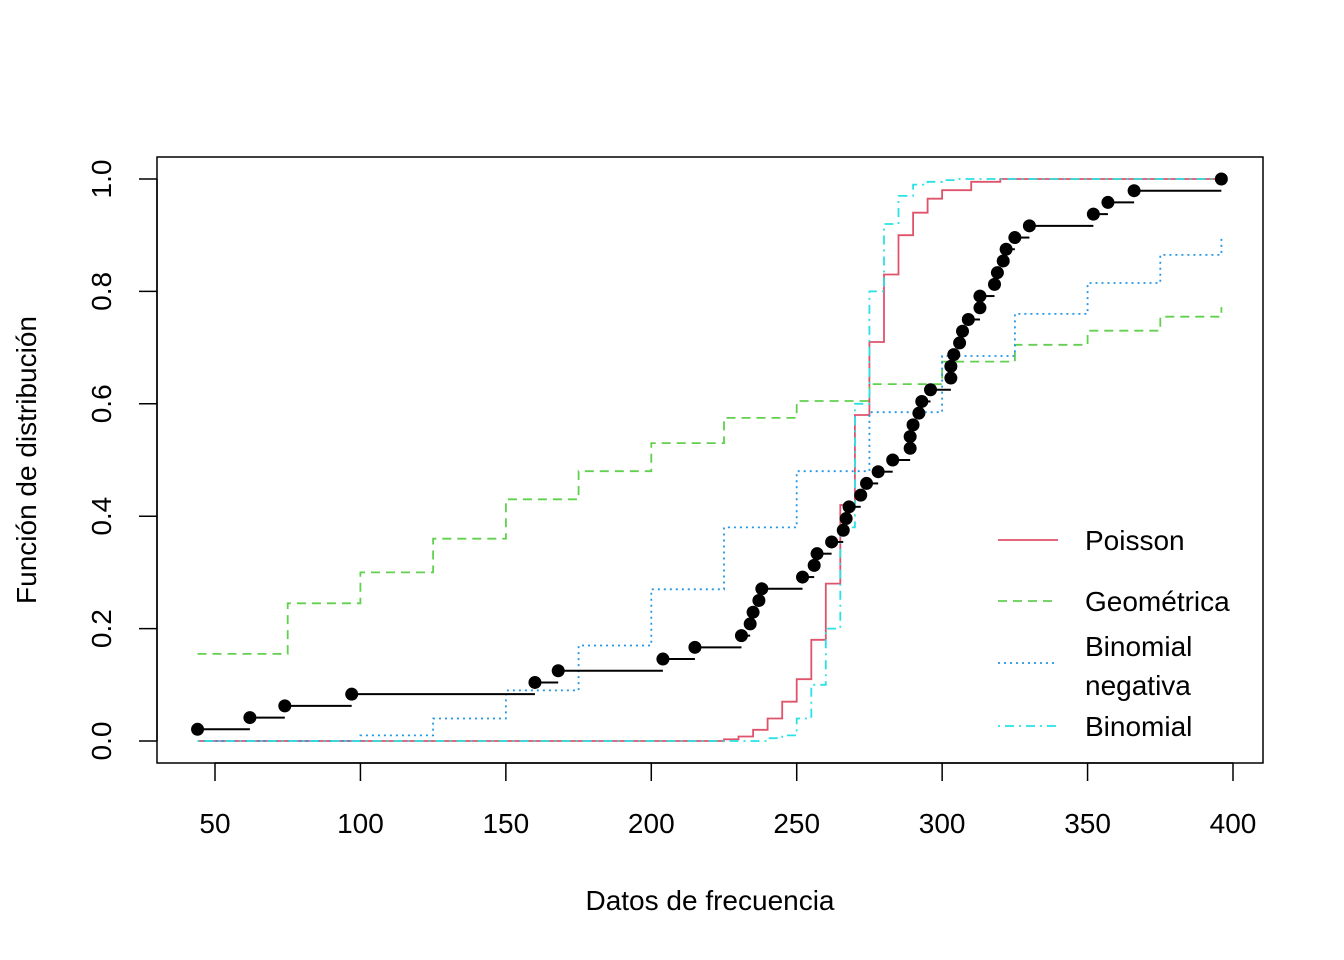 This screenshot has width=1344, height=960. I want to click on legend-label-binomial-negativa-1: Binomial, so click(1138, 646).